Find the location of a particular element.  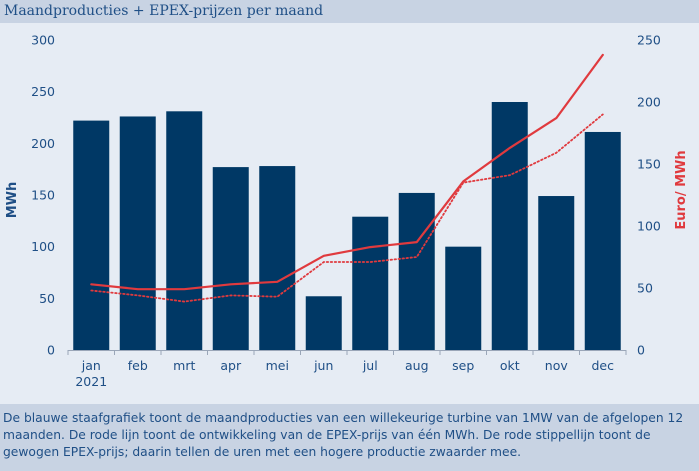

x-tick-label-sep: sep is located at coordinates (463, 365).